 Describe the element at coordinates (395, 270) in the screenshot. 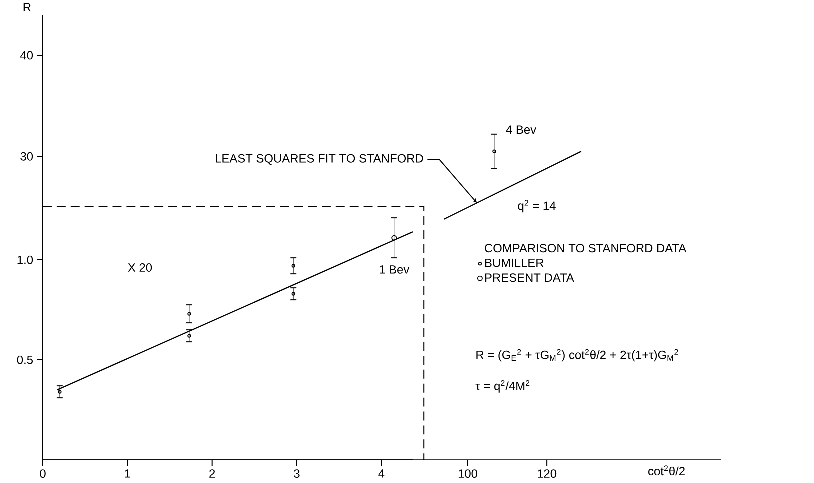

I see `annotation: 1 Bev` at that location.